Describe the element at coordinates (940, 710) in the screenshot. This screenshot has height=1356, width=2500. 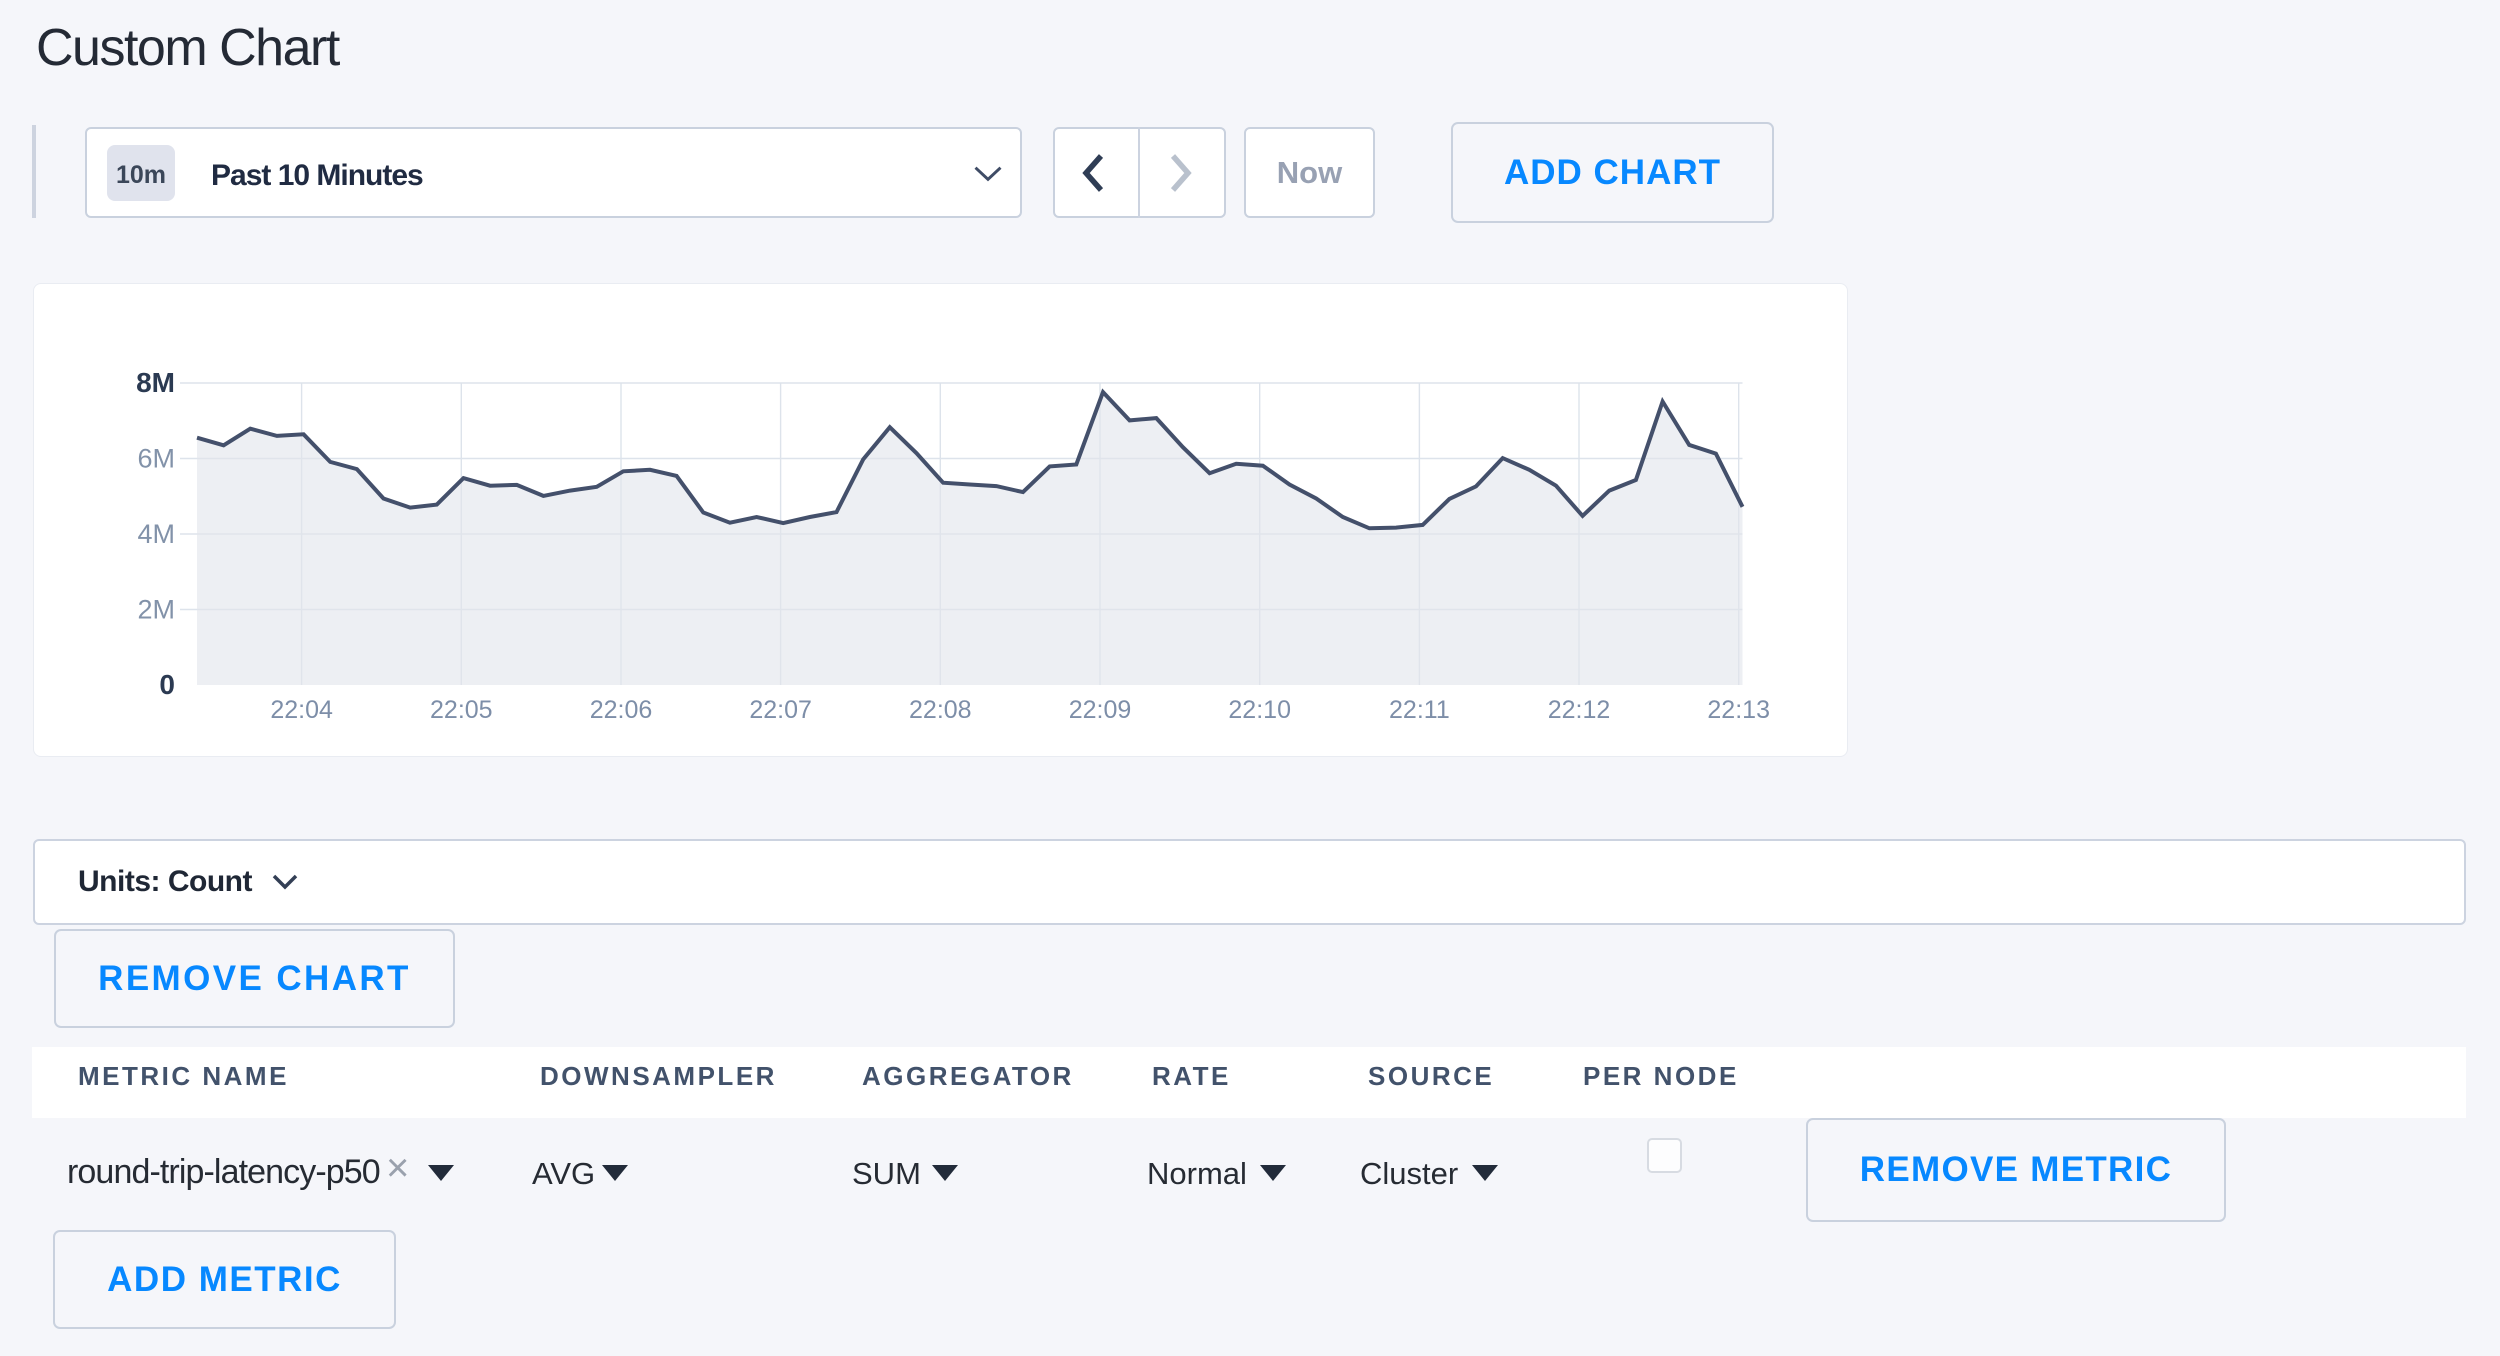
I see `svg-text: 22:08` at that location.